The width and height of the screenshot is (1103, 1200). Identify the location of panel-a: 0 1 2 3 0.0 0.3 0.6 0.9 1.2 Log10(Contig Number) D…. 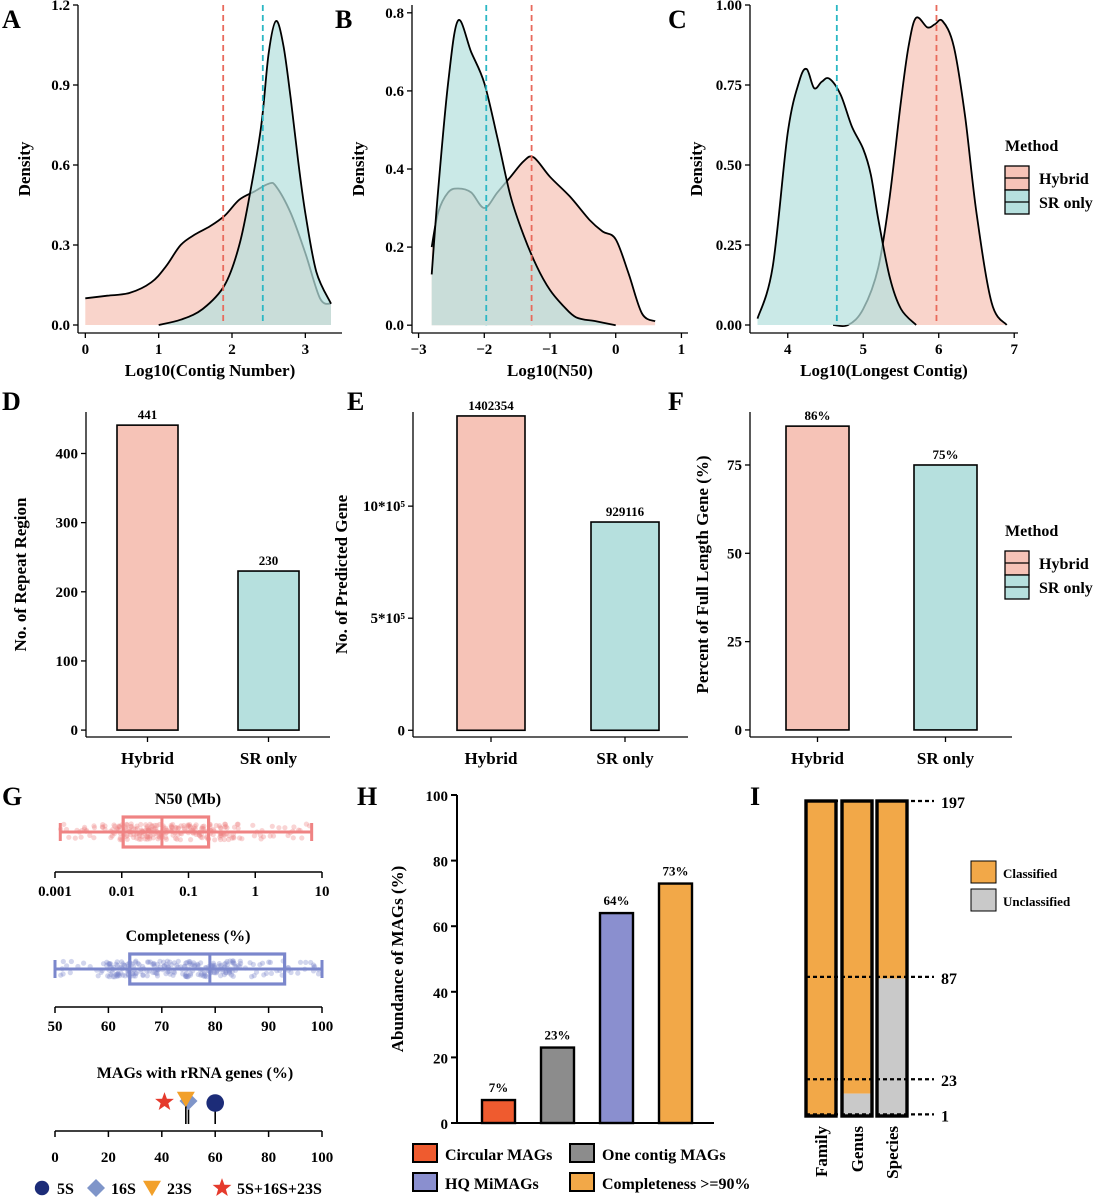
(172, 190).